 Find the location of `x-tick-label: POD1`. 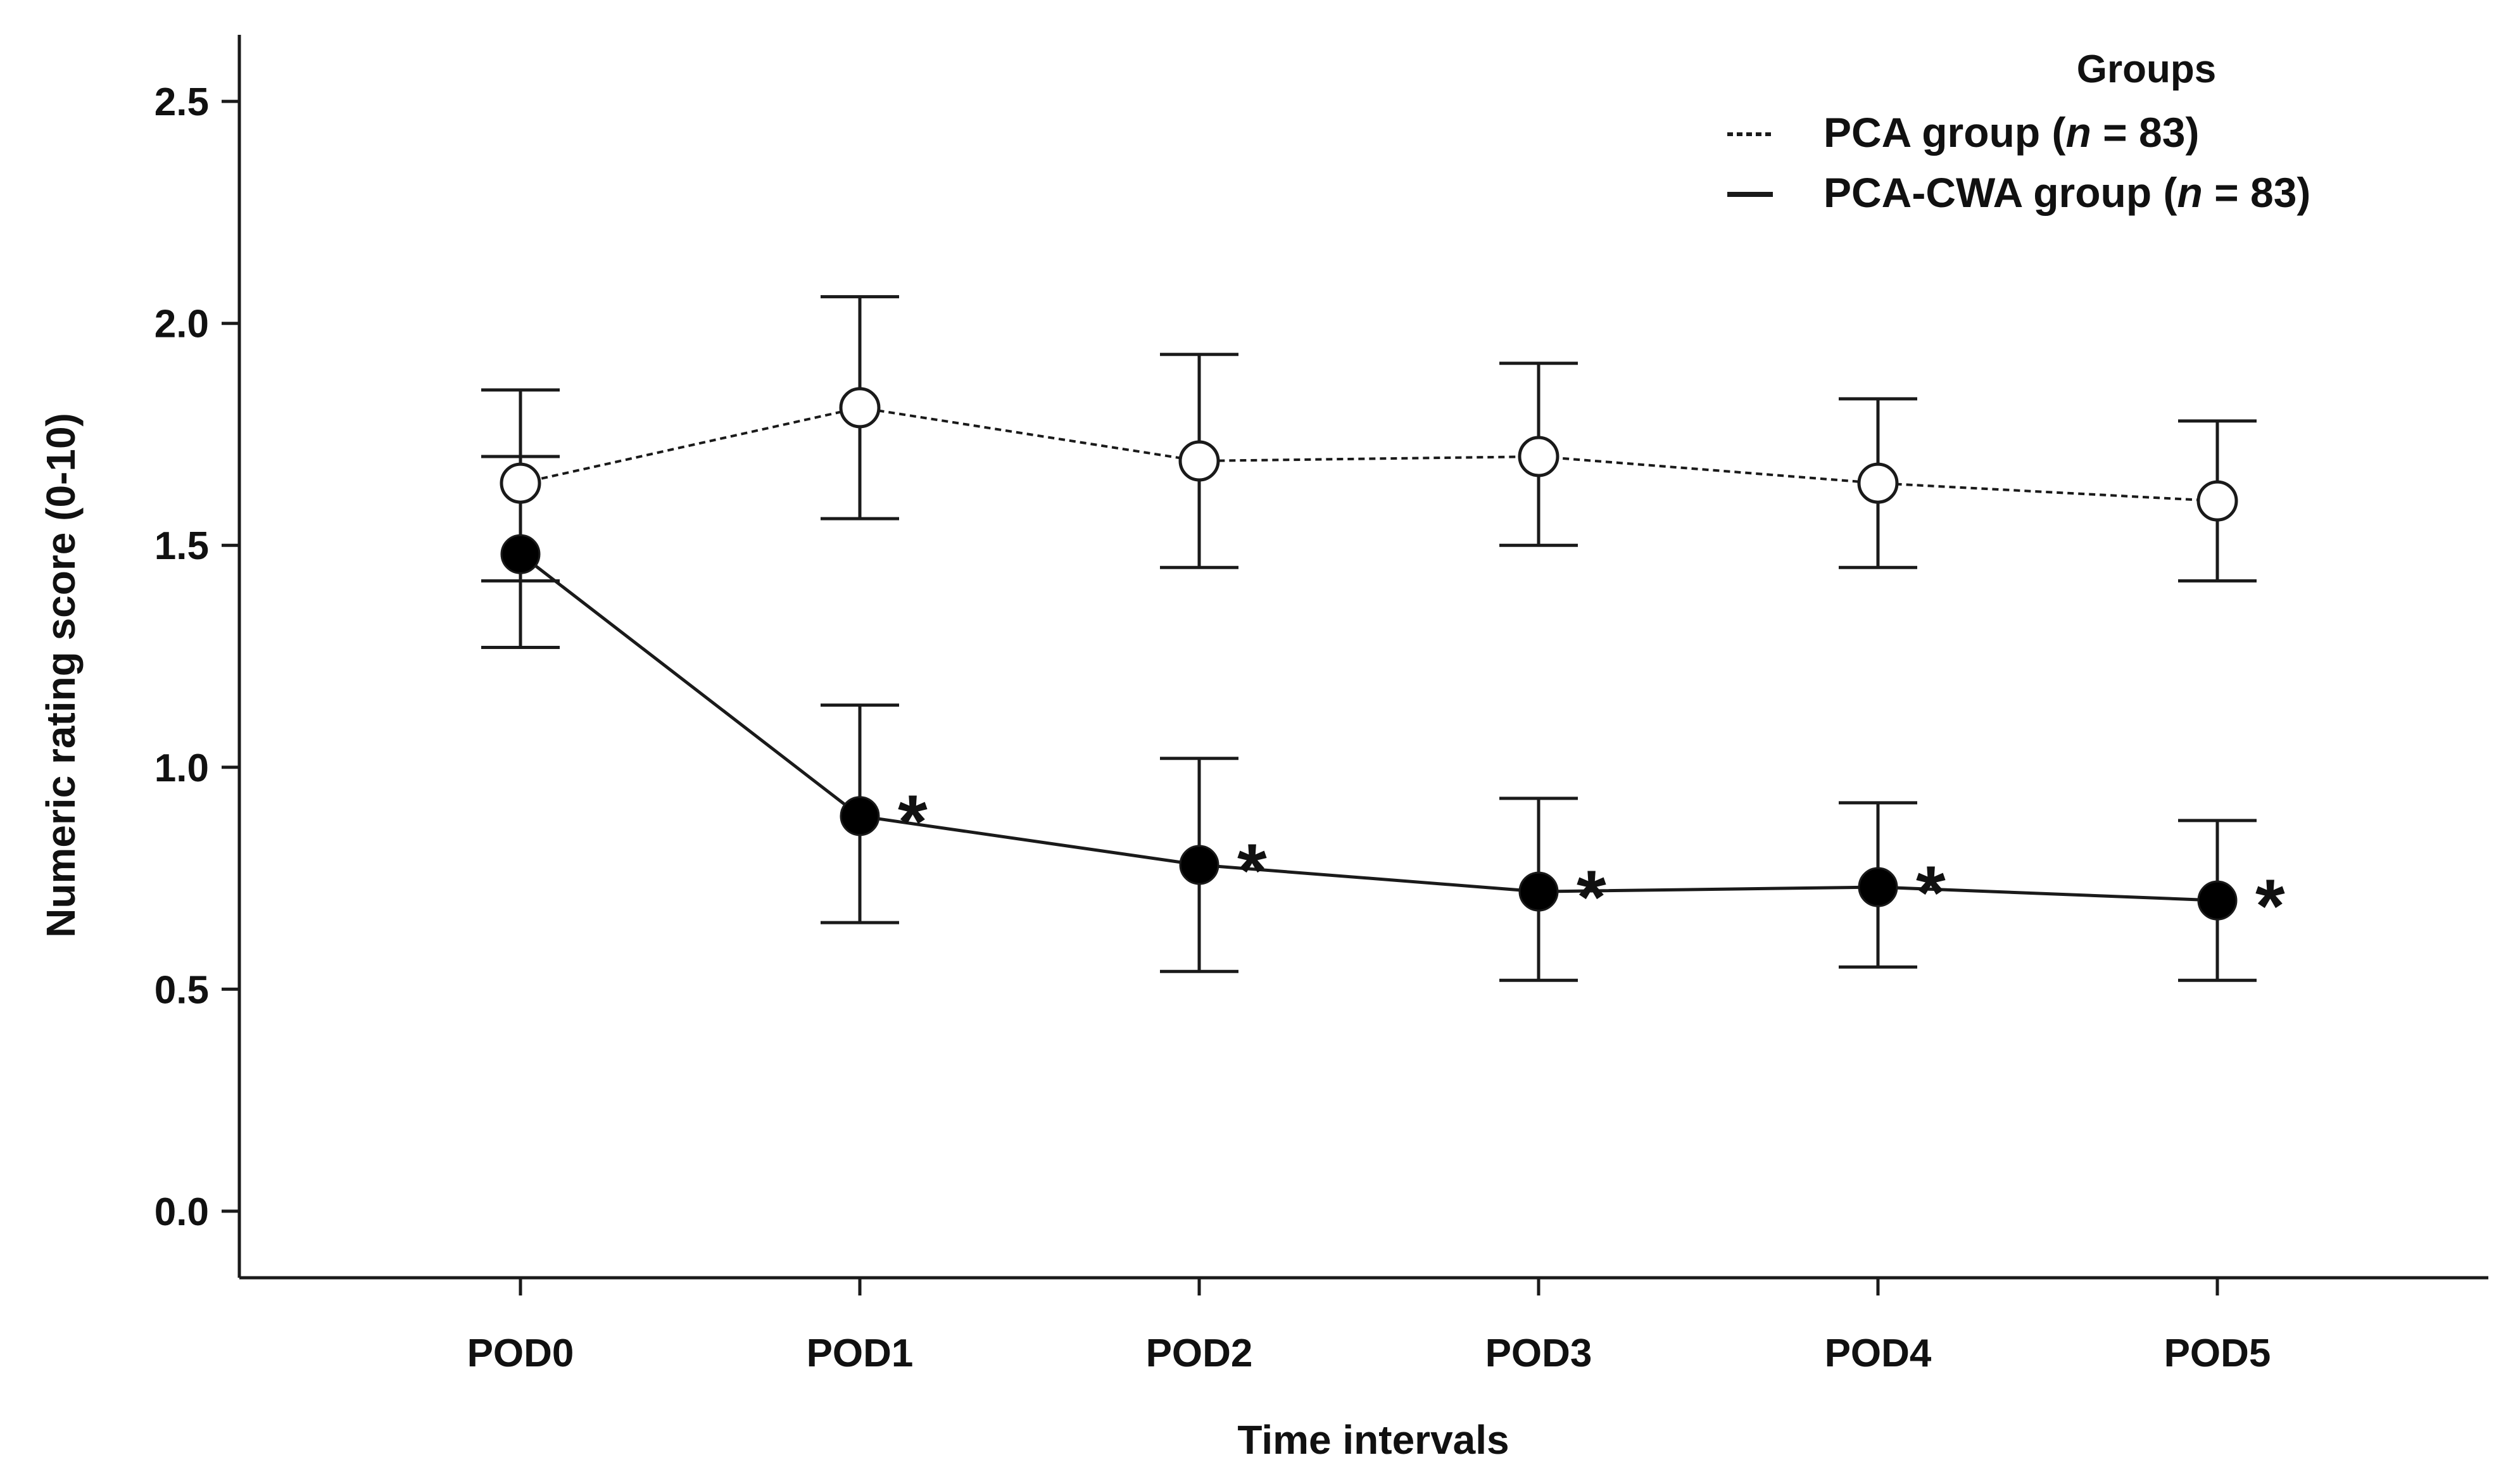

x-tick-label: POD1 is located at coordinates (860, 1353).